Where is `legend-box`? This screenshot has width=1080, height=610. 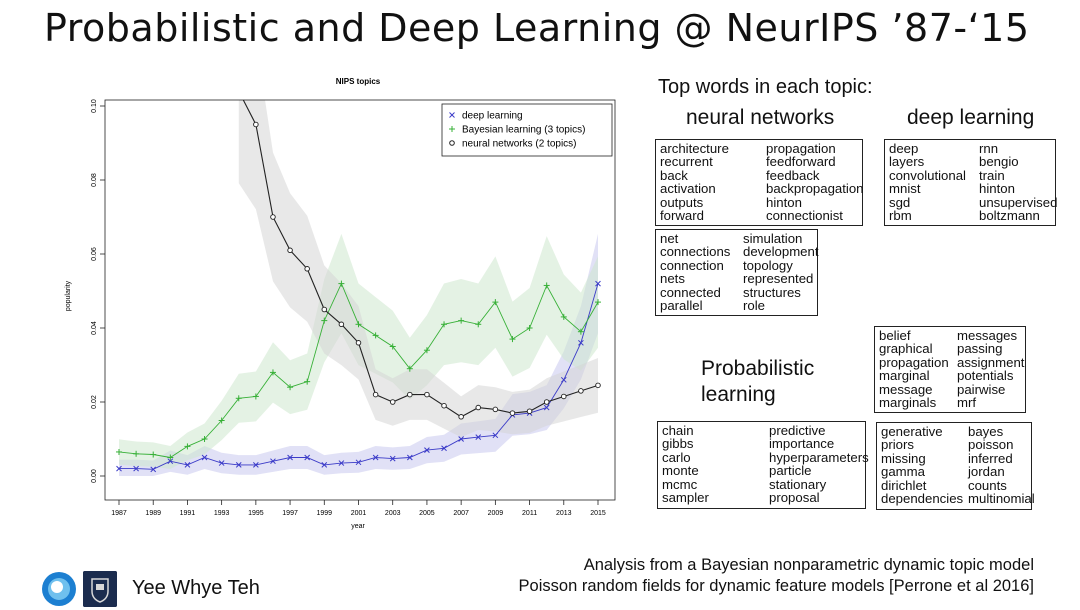
legend-box is located at coordinates (527, 130).